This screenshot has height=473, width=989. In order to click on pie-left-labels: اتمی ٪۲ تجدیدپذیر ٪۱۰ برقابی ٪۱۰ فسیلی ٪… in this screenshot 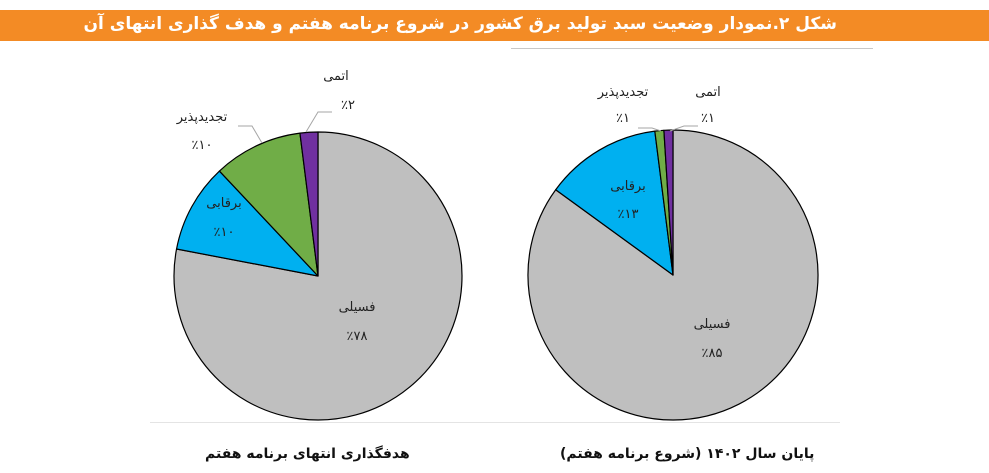, I will do `click(276, 206)`.